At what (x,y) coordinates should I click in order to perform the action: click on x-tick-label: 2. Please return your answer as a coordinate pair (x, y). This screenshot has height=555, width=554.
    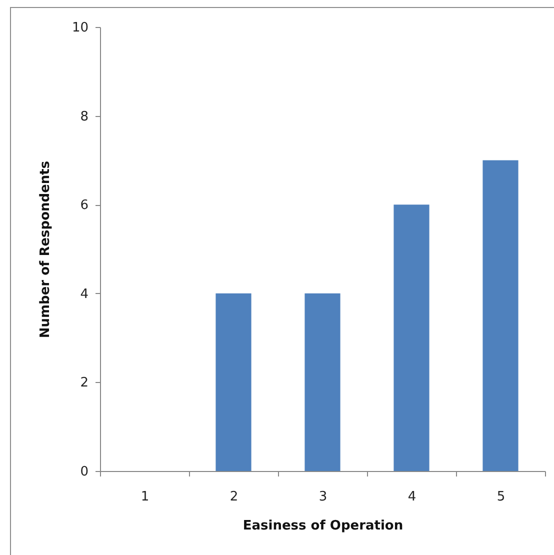
    Looking at the image, I should click on (234, 497).